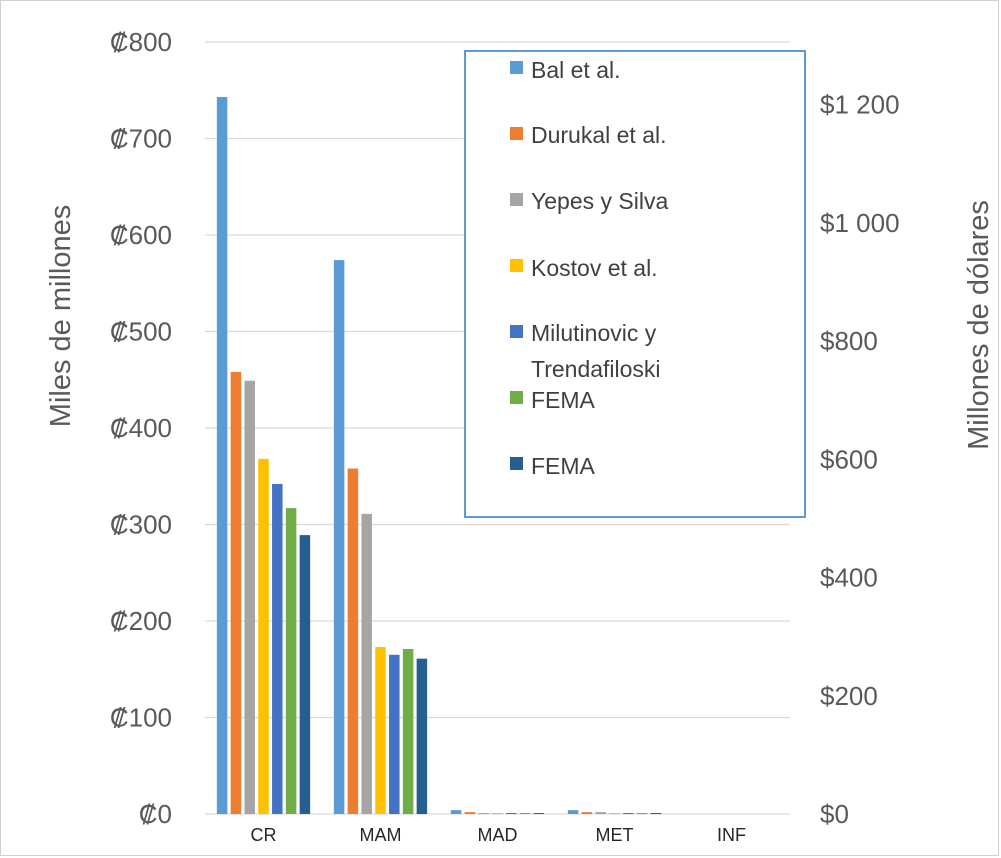 The image size is (1001, 858). What do you see at coordinates (849, 341) in the screenshot?
I see `y2-tick-label: $800` at bounding box center [849, 341].